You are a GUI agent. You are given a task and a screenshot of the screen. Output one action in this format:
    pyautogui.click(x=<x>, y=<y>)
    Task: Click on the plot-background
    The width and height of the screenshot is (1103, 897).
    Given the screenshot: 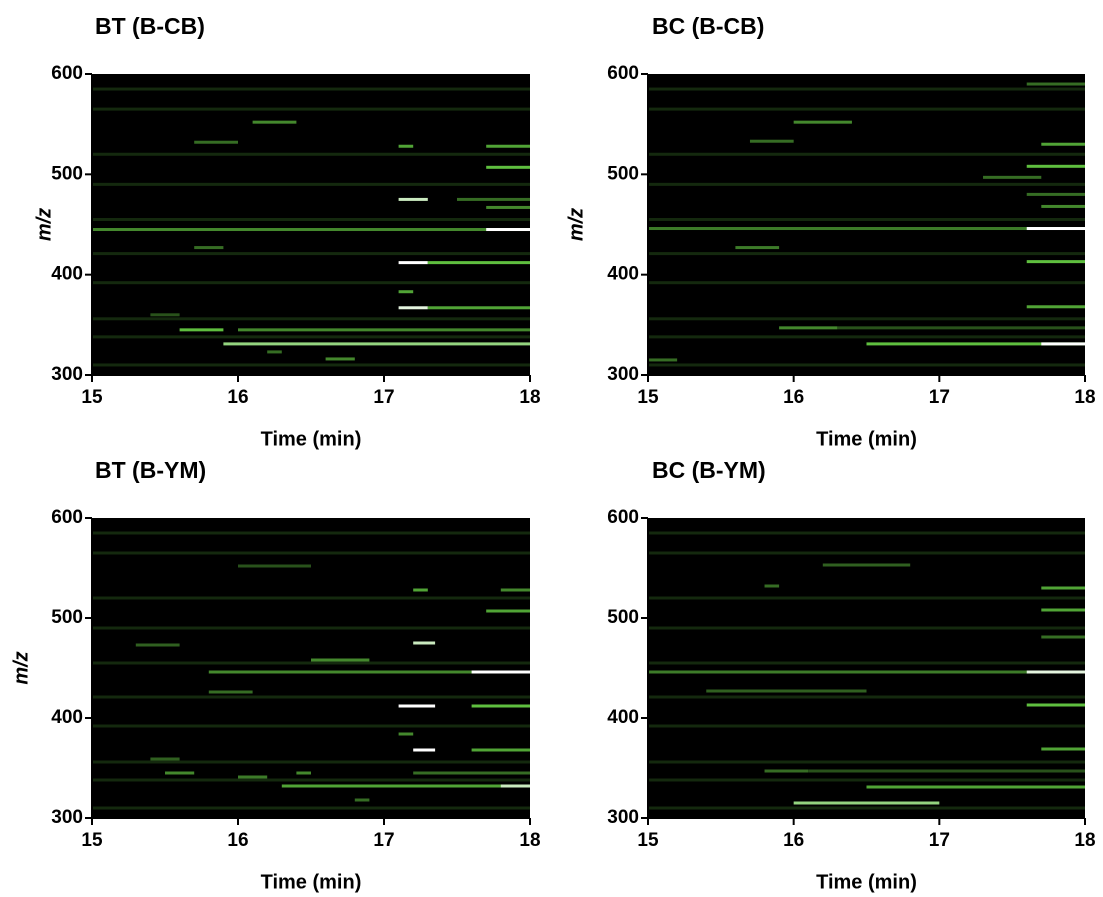 What is the action you would take?
    pyautogui.click(x=311, y=668)
    